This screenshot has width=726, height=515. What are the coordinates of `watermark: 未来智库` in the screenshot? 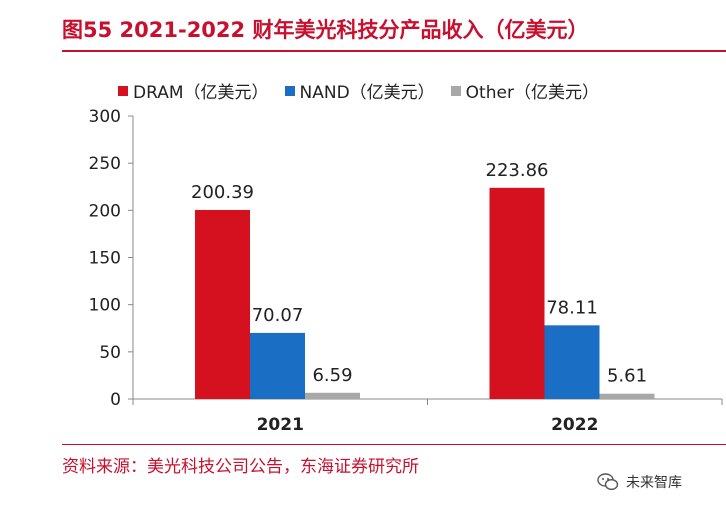 It's located at (639, 482).